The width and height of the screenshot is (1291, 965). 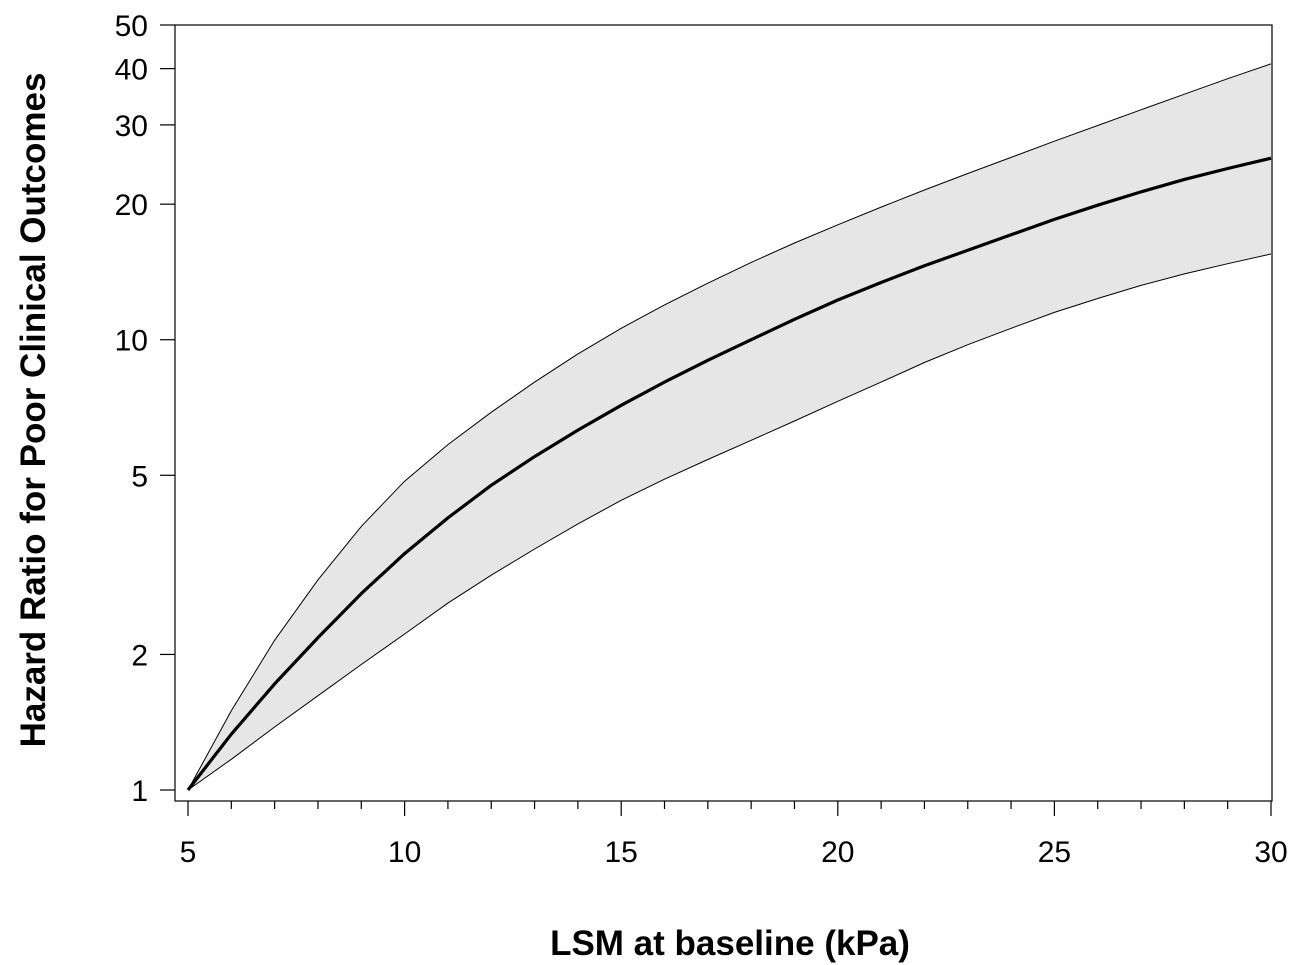 What do you see at coordinates (145, 409) in the screenshot?
I see `y-axis: 1 2 5 10 20 30 40 50` at bounding box center [145, 409].